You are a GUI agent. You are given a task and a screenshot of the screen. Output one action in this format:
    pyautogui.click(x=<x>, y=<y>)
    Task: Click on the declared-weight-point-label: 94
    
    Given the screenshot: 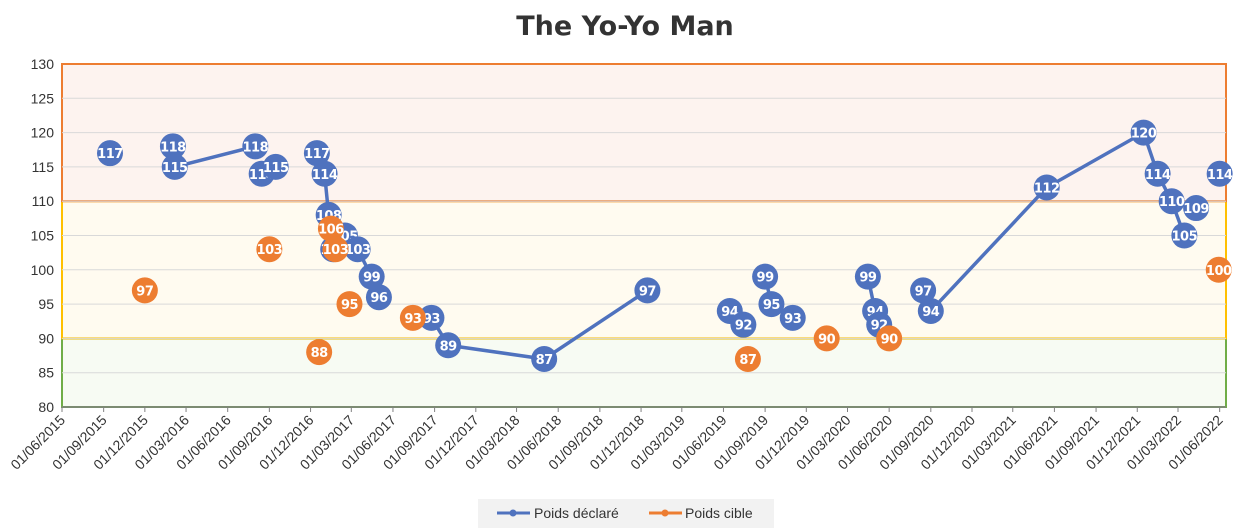 What is the action you would take?
    pyautogui.click(x=931, y=312)
    